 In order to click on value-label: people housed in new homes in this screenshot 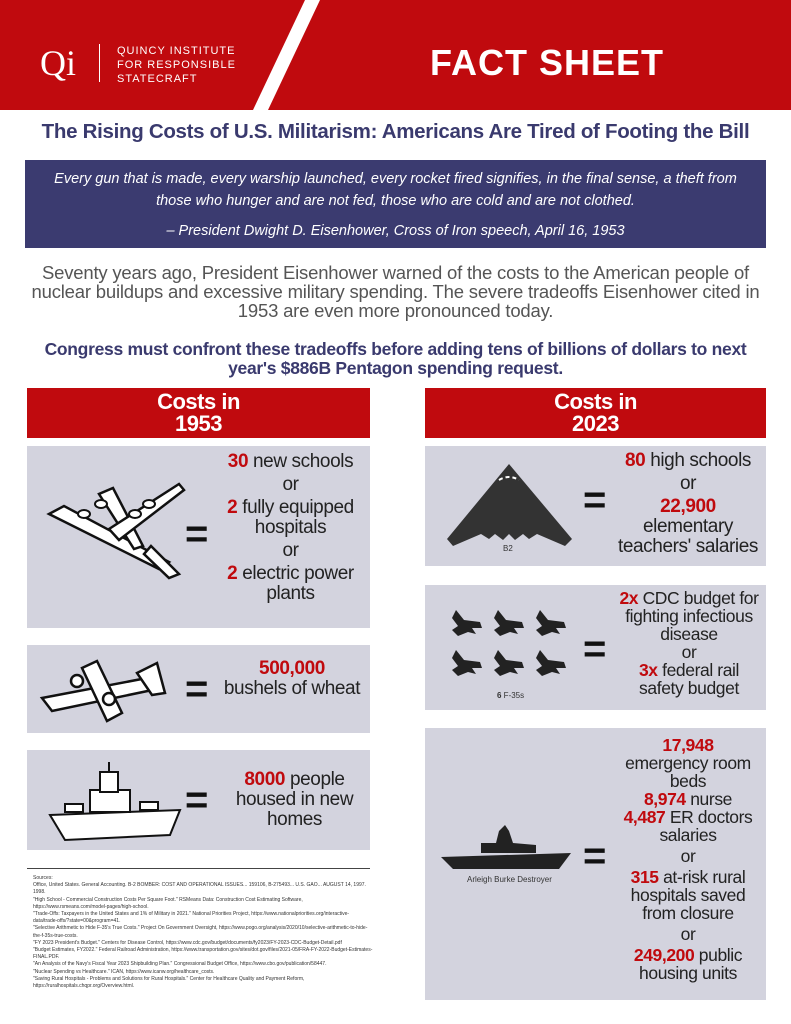, I will do `click(294, 799)`.